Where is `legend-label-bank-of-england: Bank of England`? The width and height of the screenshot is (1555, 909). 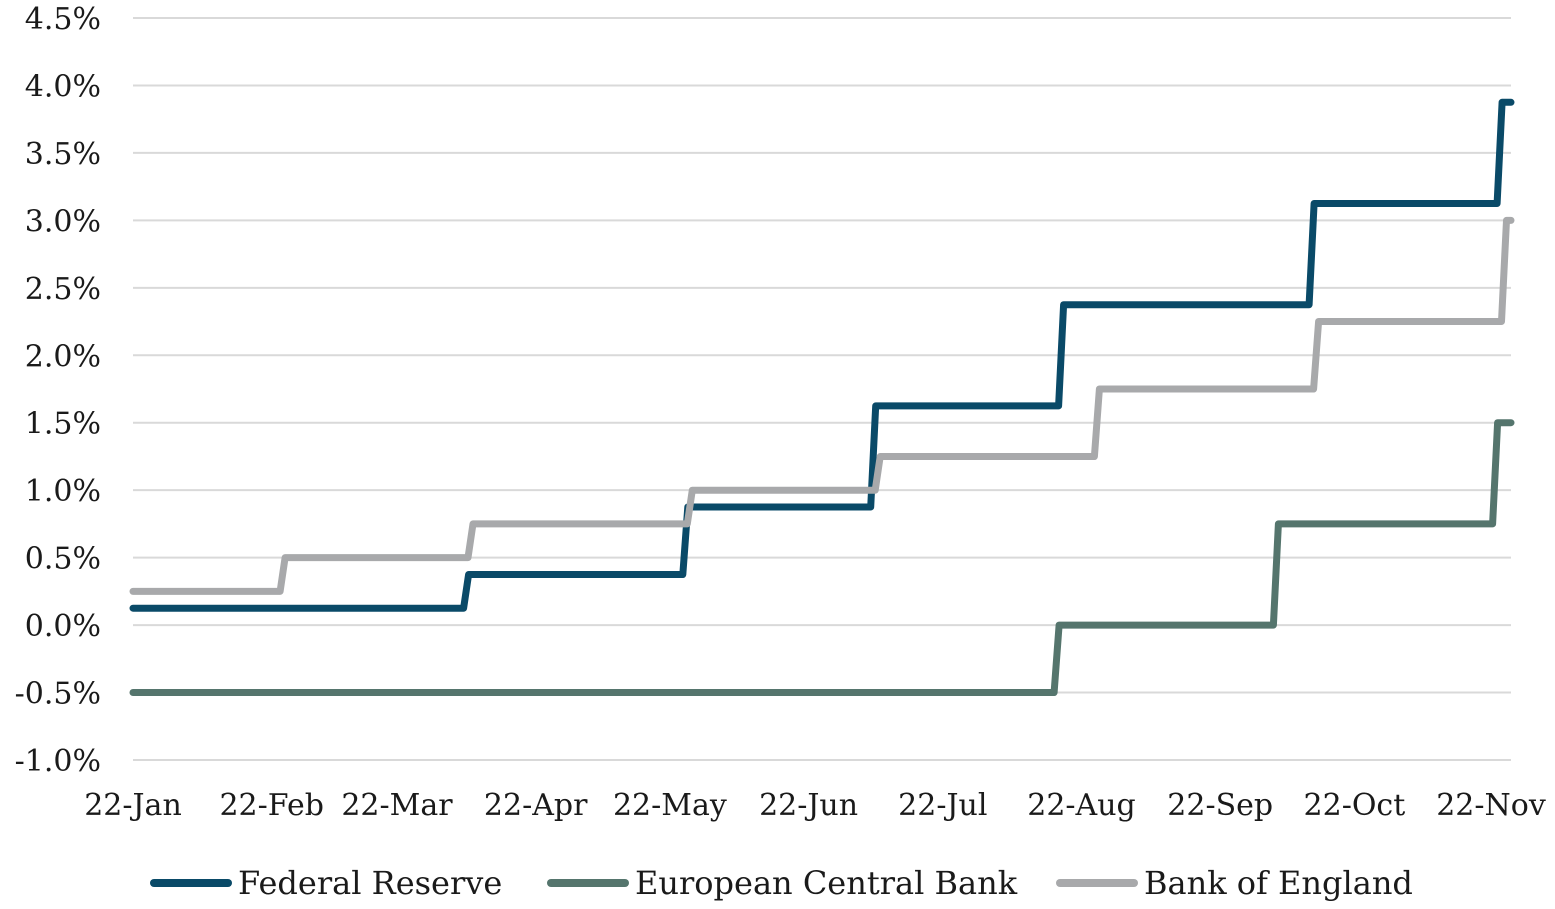 legend-label-bank-of-england: Bank of England is located at coordinates (1278, 883).